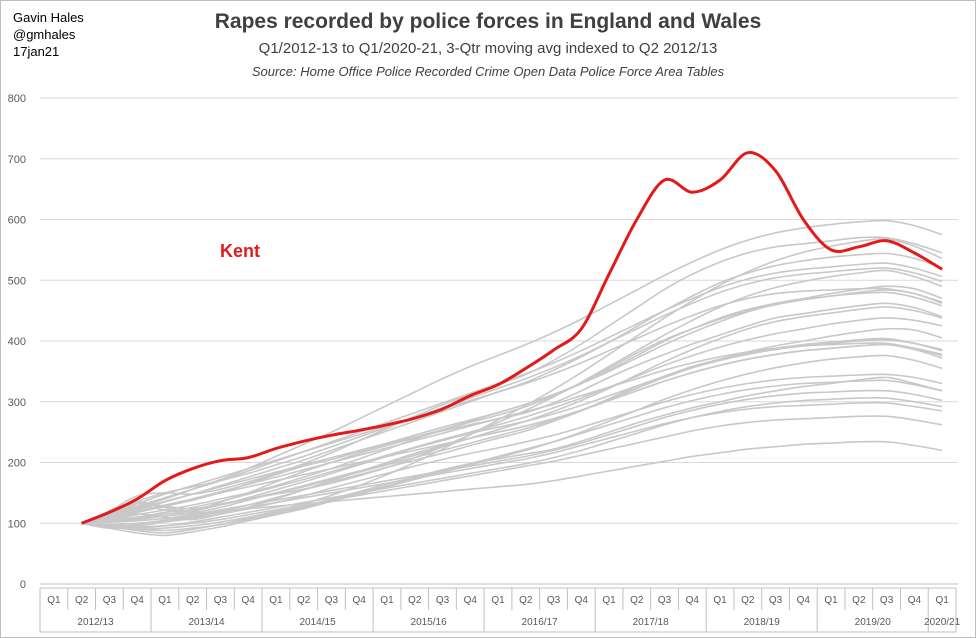 The height and width of the screenshot is (638, 976). What do you see at coordinates (17, 281) in the screenshot?
I see `y-tick-label: 500` at bounding box center [17, 281].